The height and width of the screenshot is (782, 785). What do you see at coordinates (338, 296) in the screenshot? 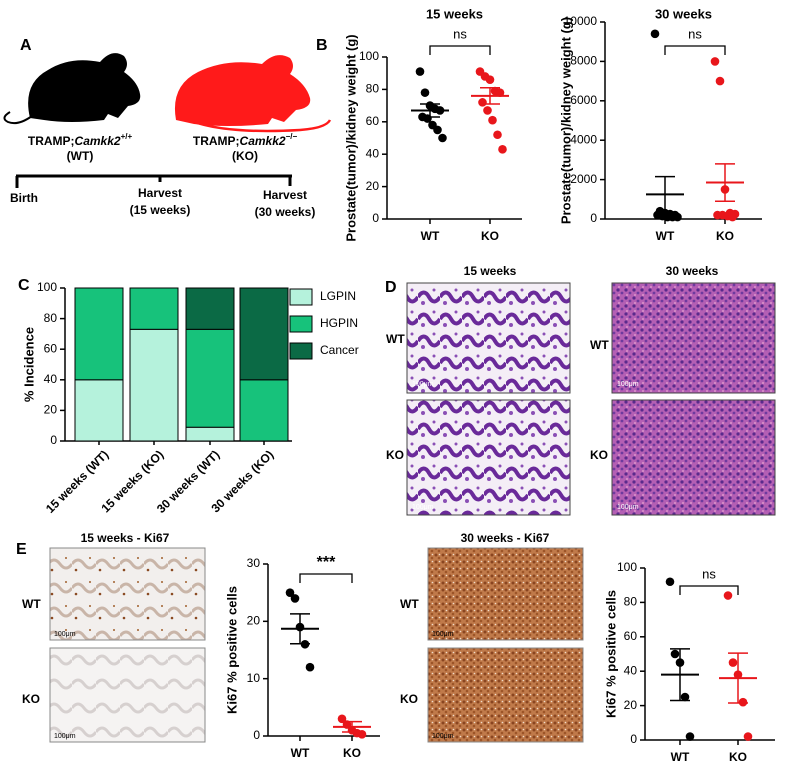
I see `legend-label: LGPIN` at bounding box center [338, 296].